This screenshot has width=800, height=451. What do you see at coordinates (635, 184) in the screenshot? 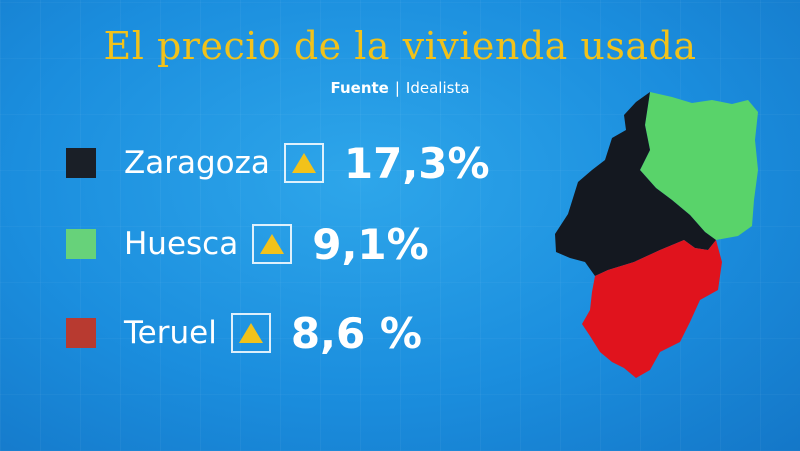
I see `map-region-zaragoza` at bounding box center [635, 184].